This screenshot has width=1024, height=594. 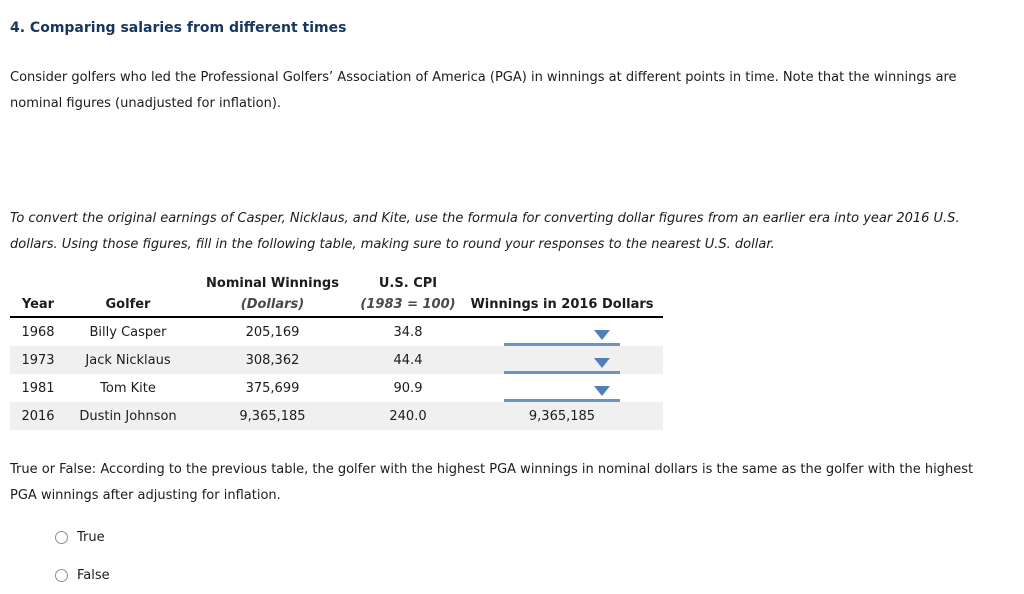 What do you see at coordinates (91, 537) in the screenshot?
I see `true-option-label: True` at bounding box center [91, 537].